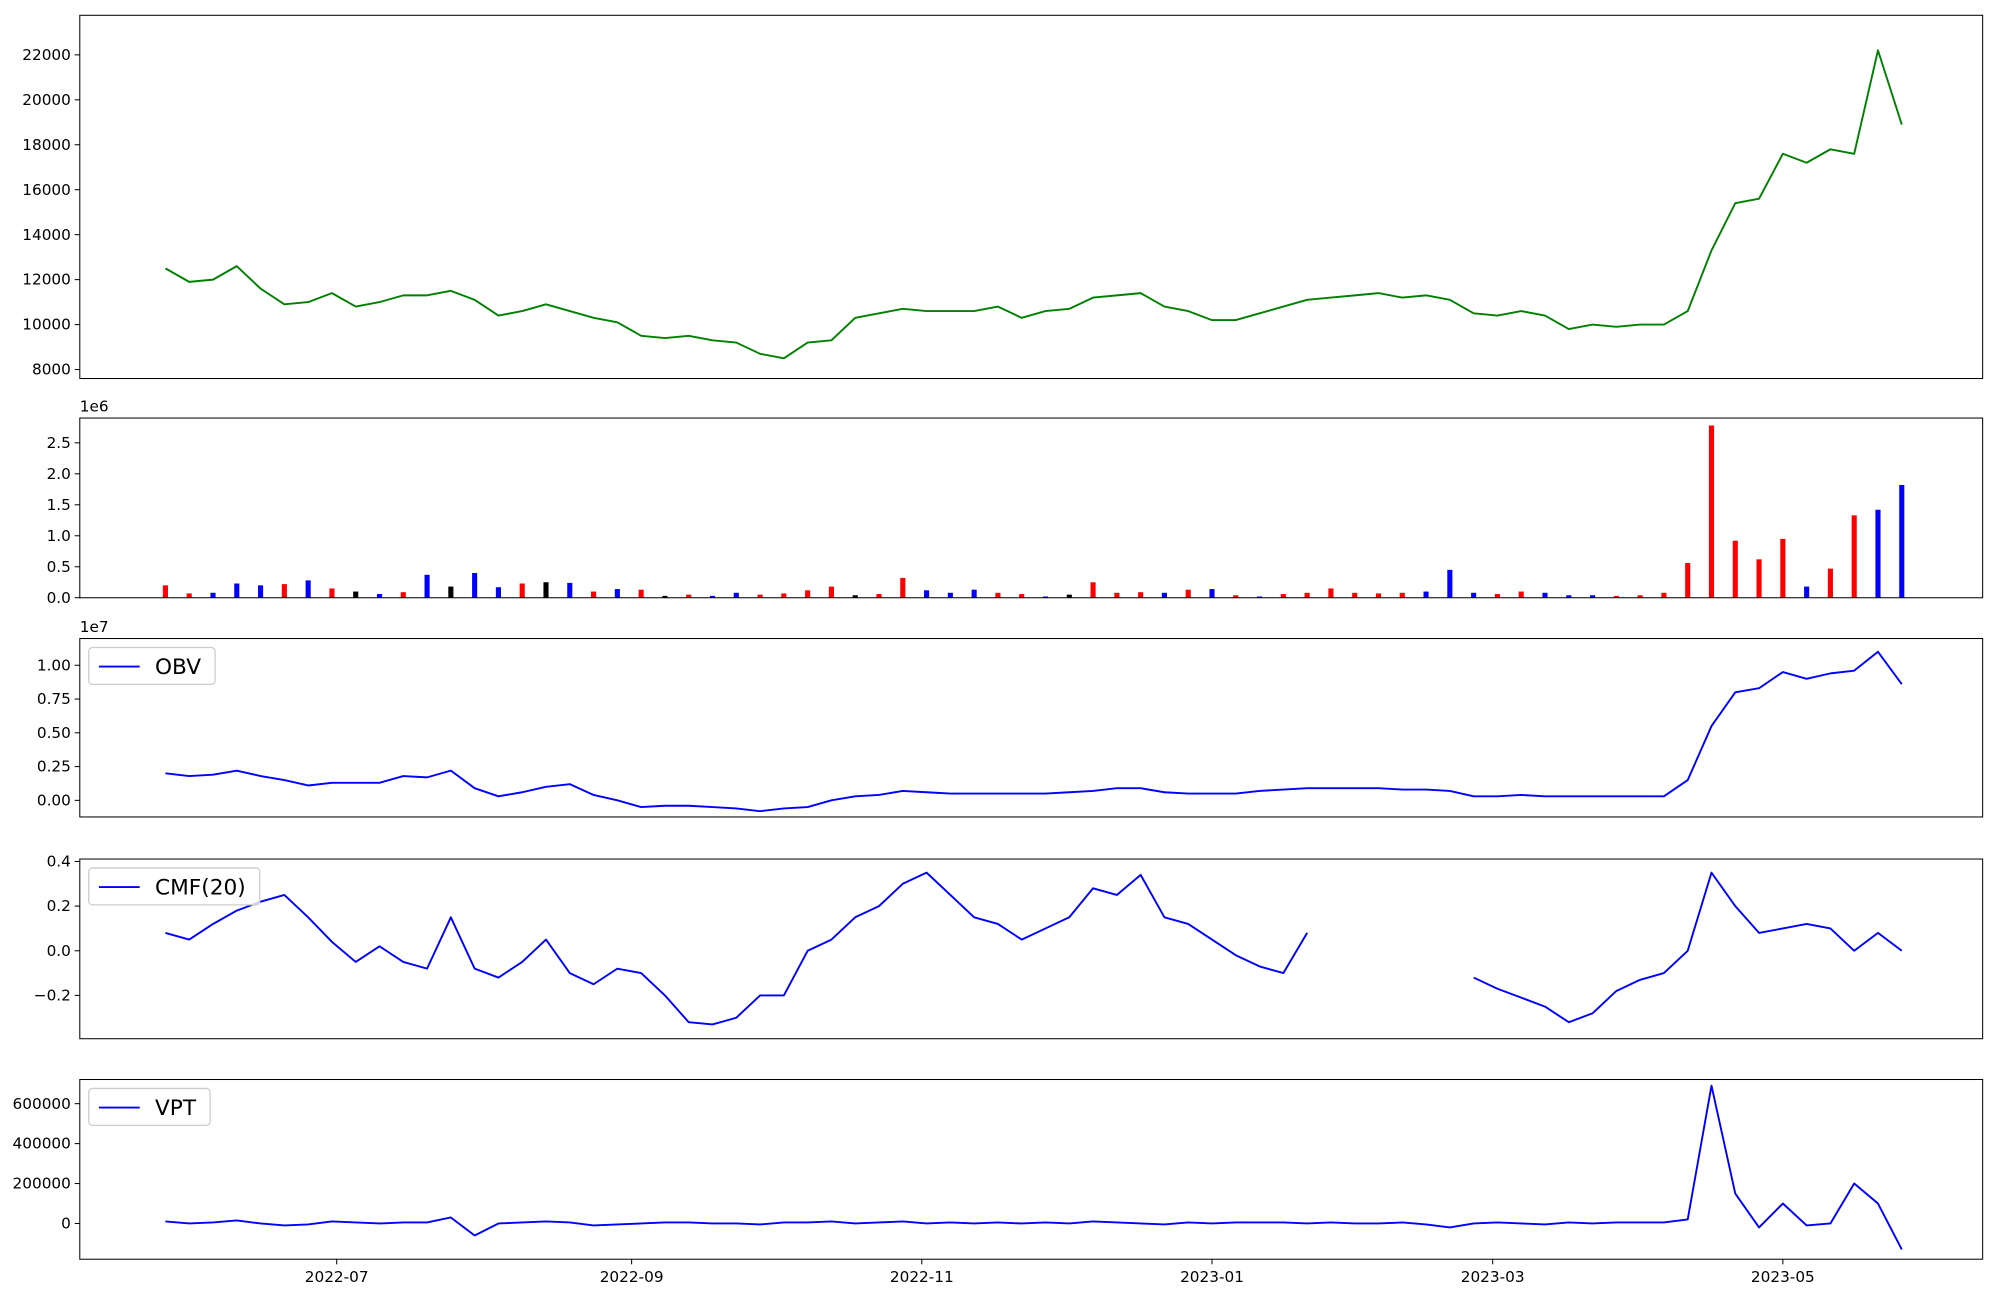 Image resolution: width=2000 pixels, height=1300 pixels. What do you see at coordinates (59, 474) in the screenshot?
I see `y-tick-label: 2.0` at bounding box center [59, 474].